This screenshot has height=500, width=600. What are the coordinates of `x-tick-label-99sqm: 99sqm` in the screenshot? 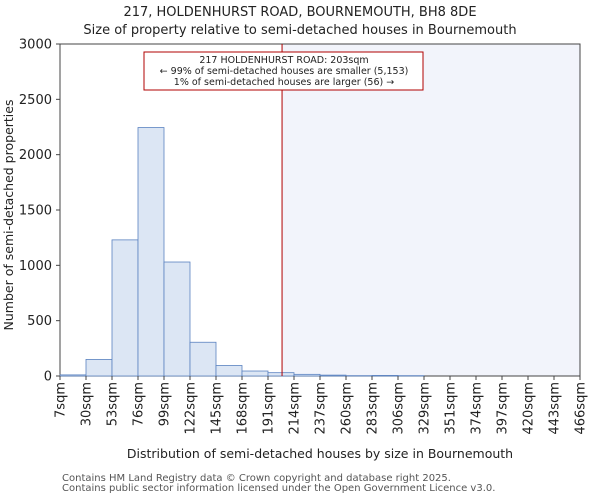 It's located at (165, 404).